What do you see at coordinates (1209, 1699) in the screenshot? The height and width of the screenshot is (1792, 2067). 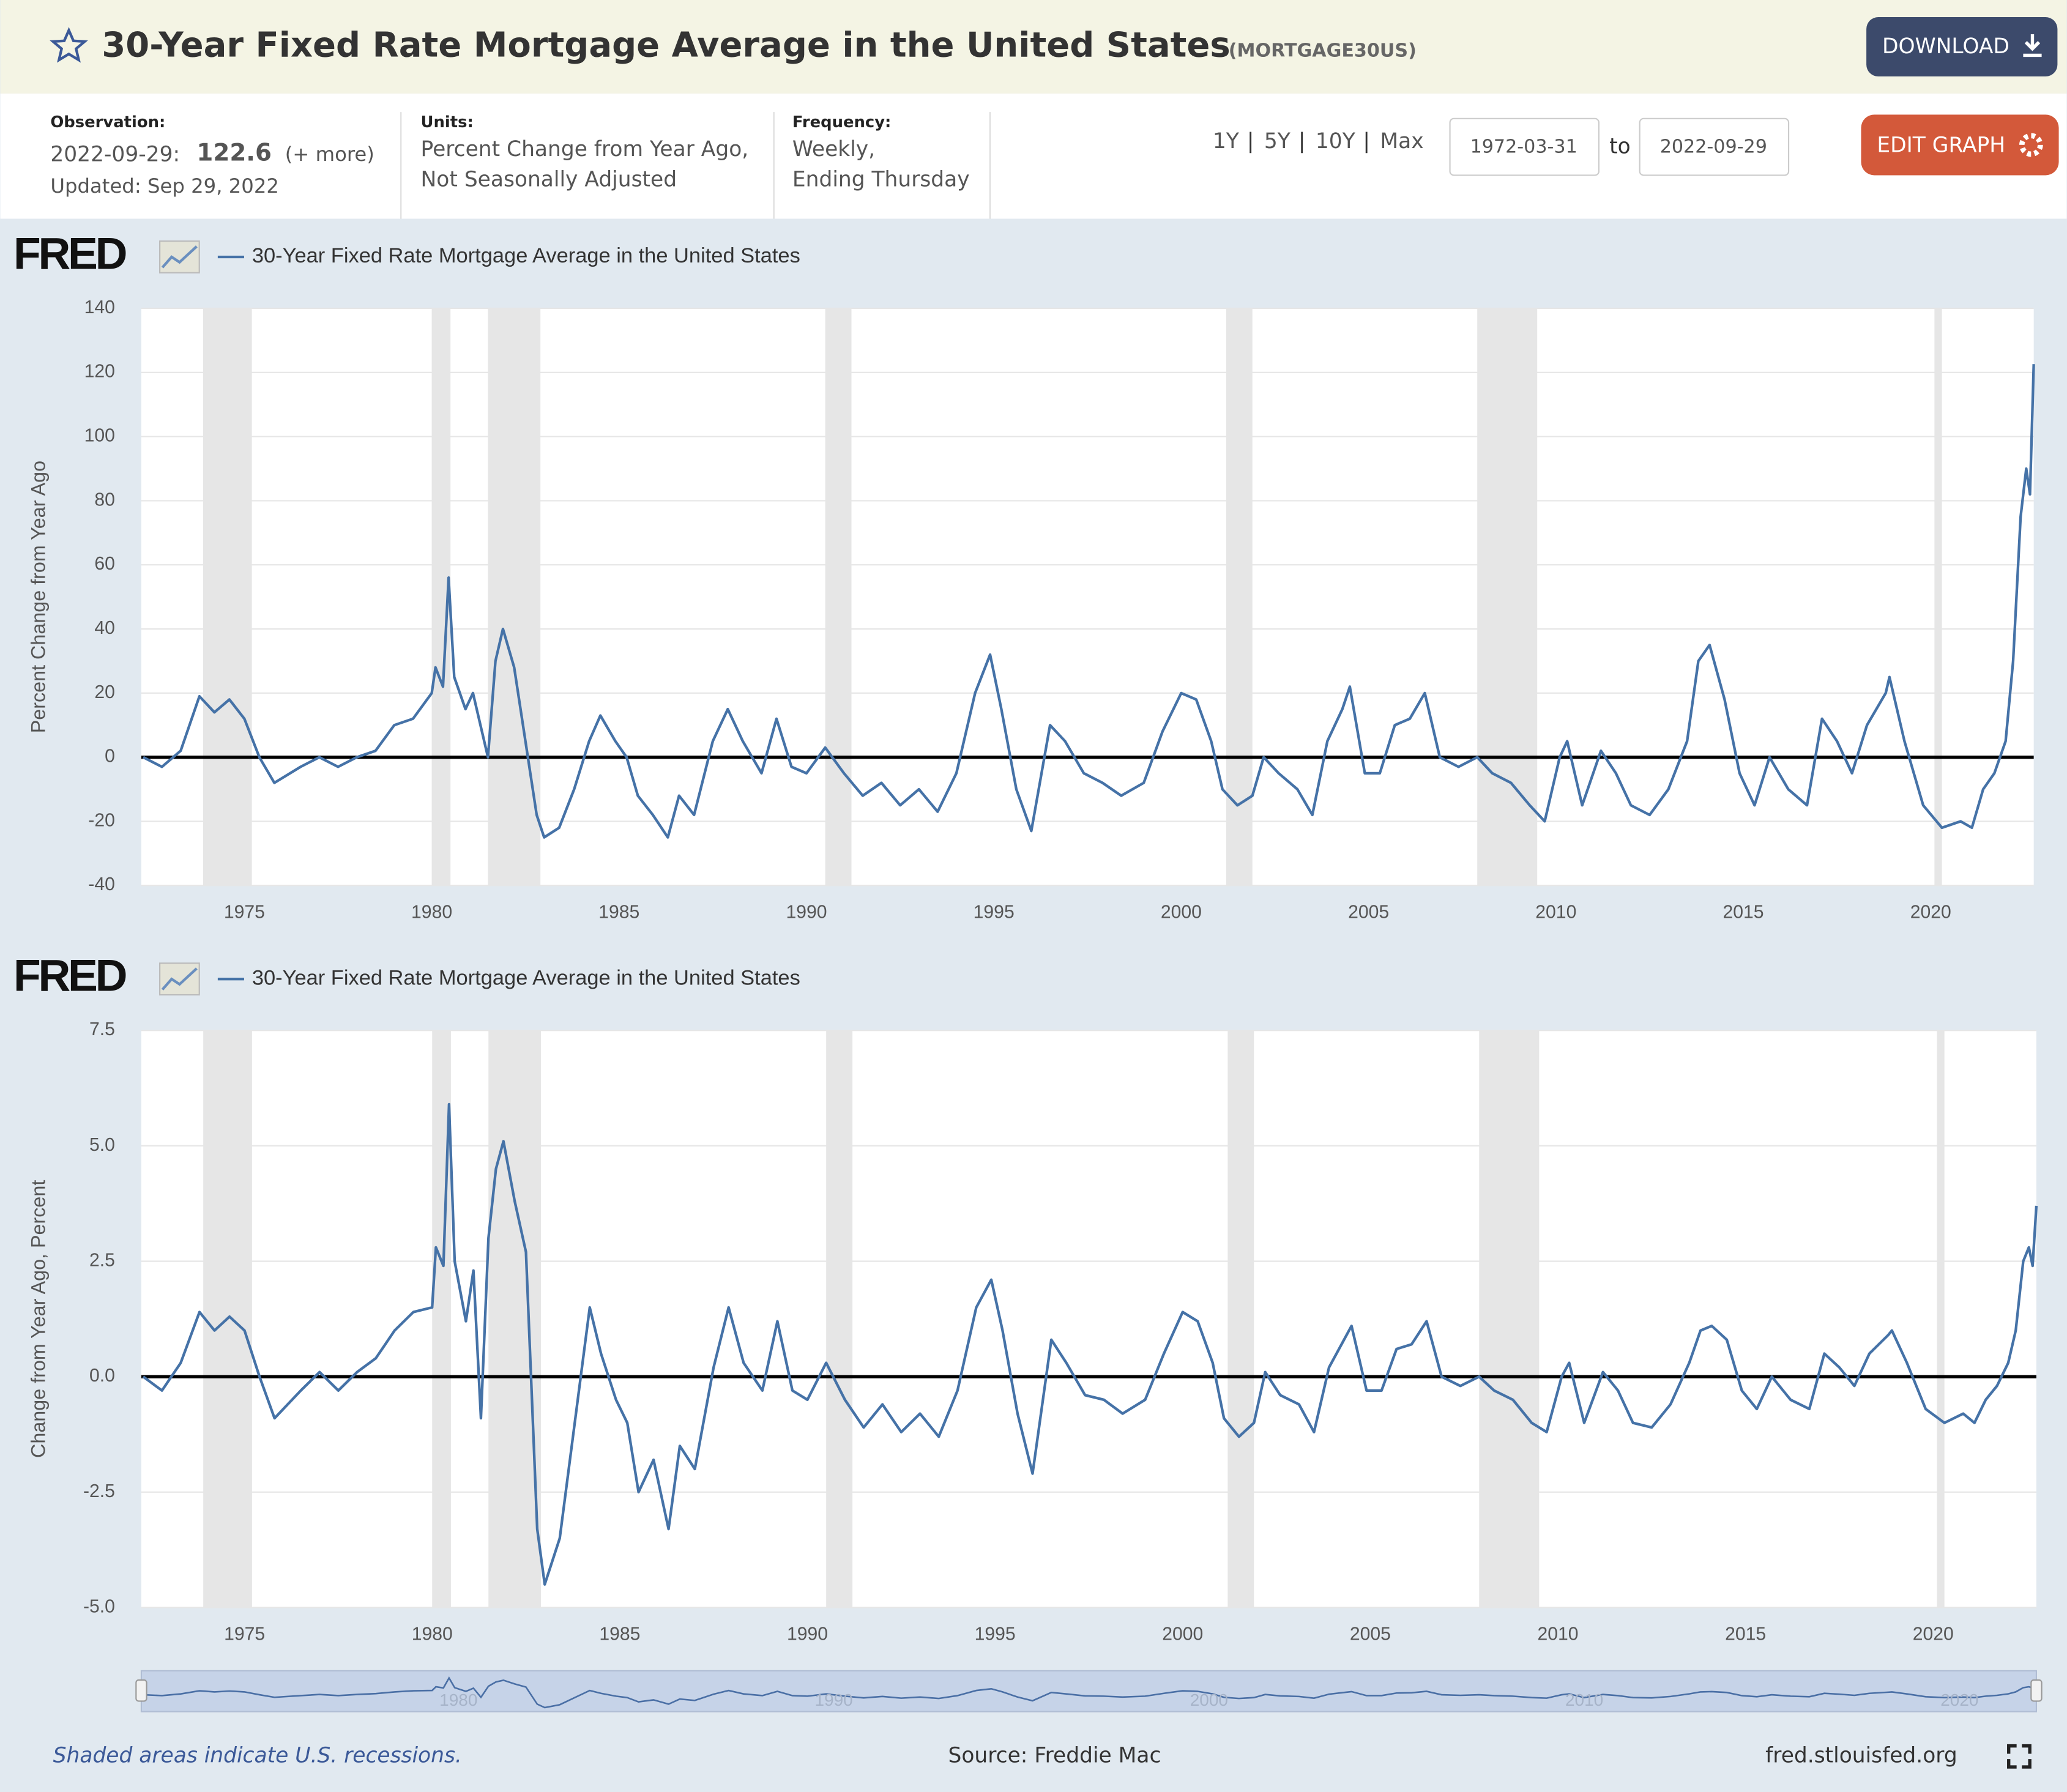 I see `navigator-label: 2000` at bounding box center [1209, 1699].